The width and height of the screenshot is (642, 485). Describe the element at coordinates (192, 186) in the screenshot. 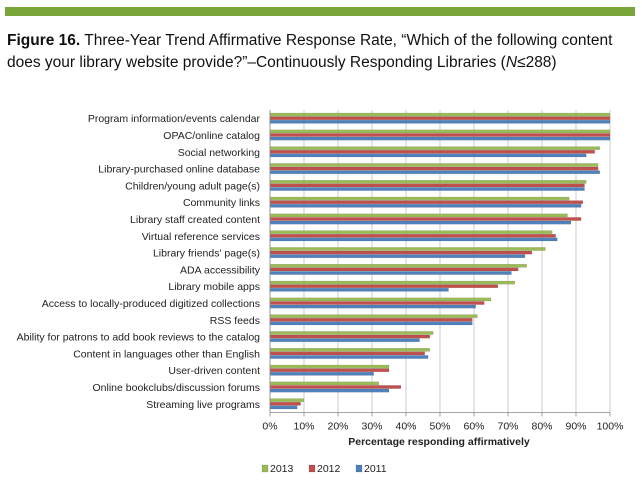

I see `category-label: Children/young adult page(s)` at that location.